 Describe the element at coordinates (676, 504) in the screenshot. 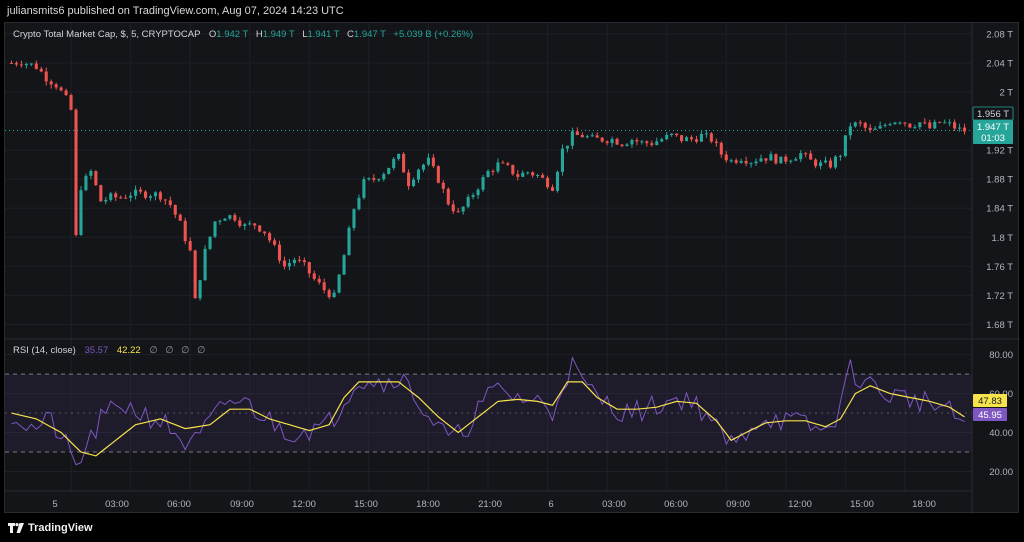

I see `time-tick-label: 06:00` at that location.